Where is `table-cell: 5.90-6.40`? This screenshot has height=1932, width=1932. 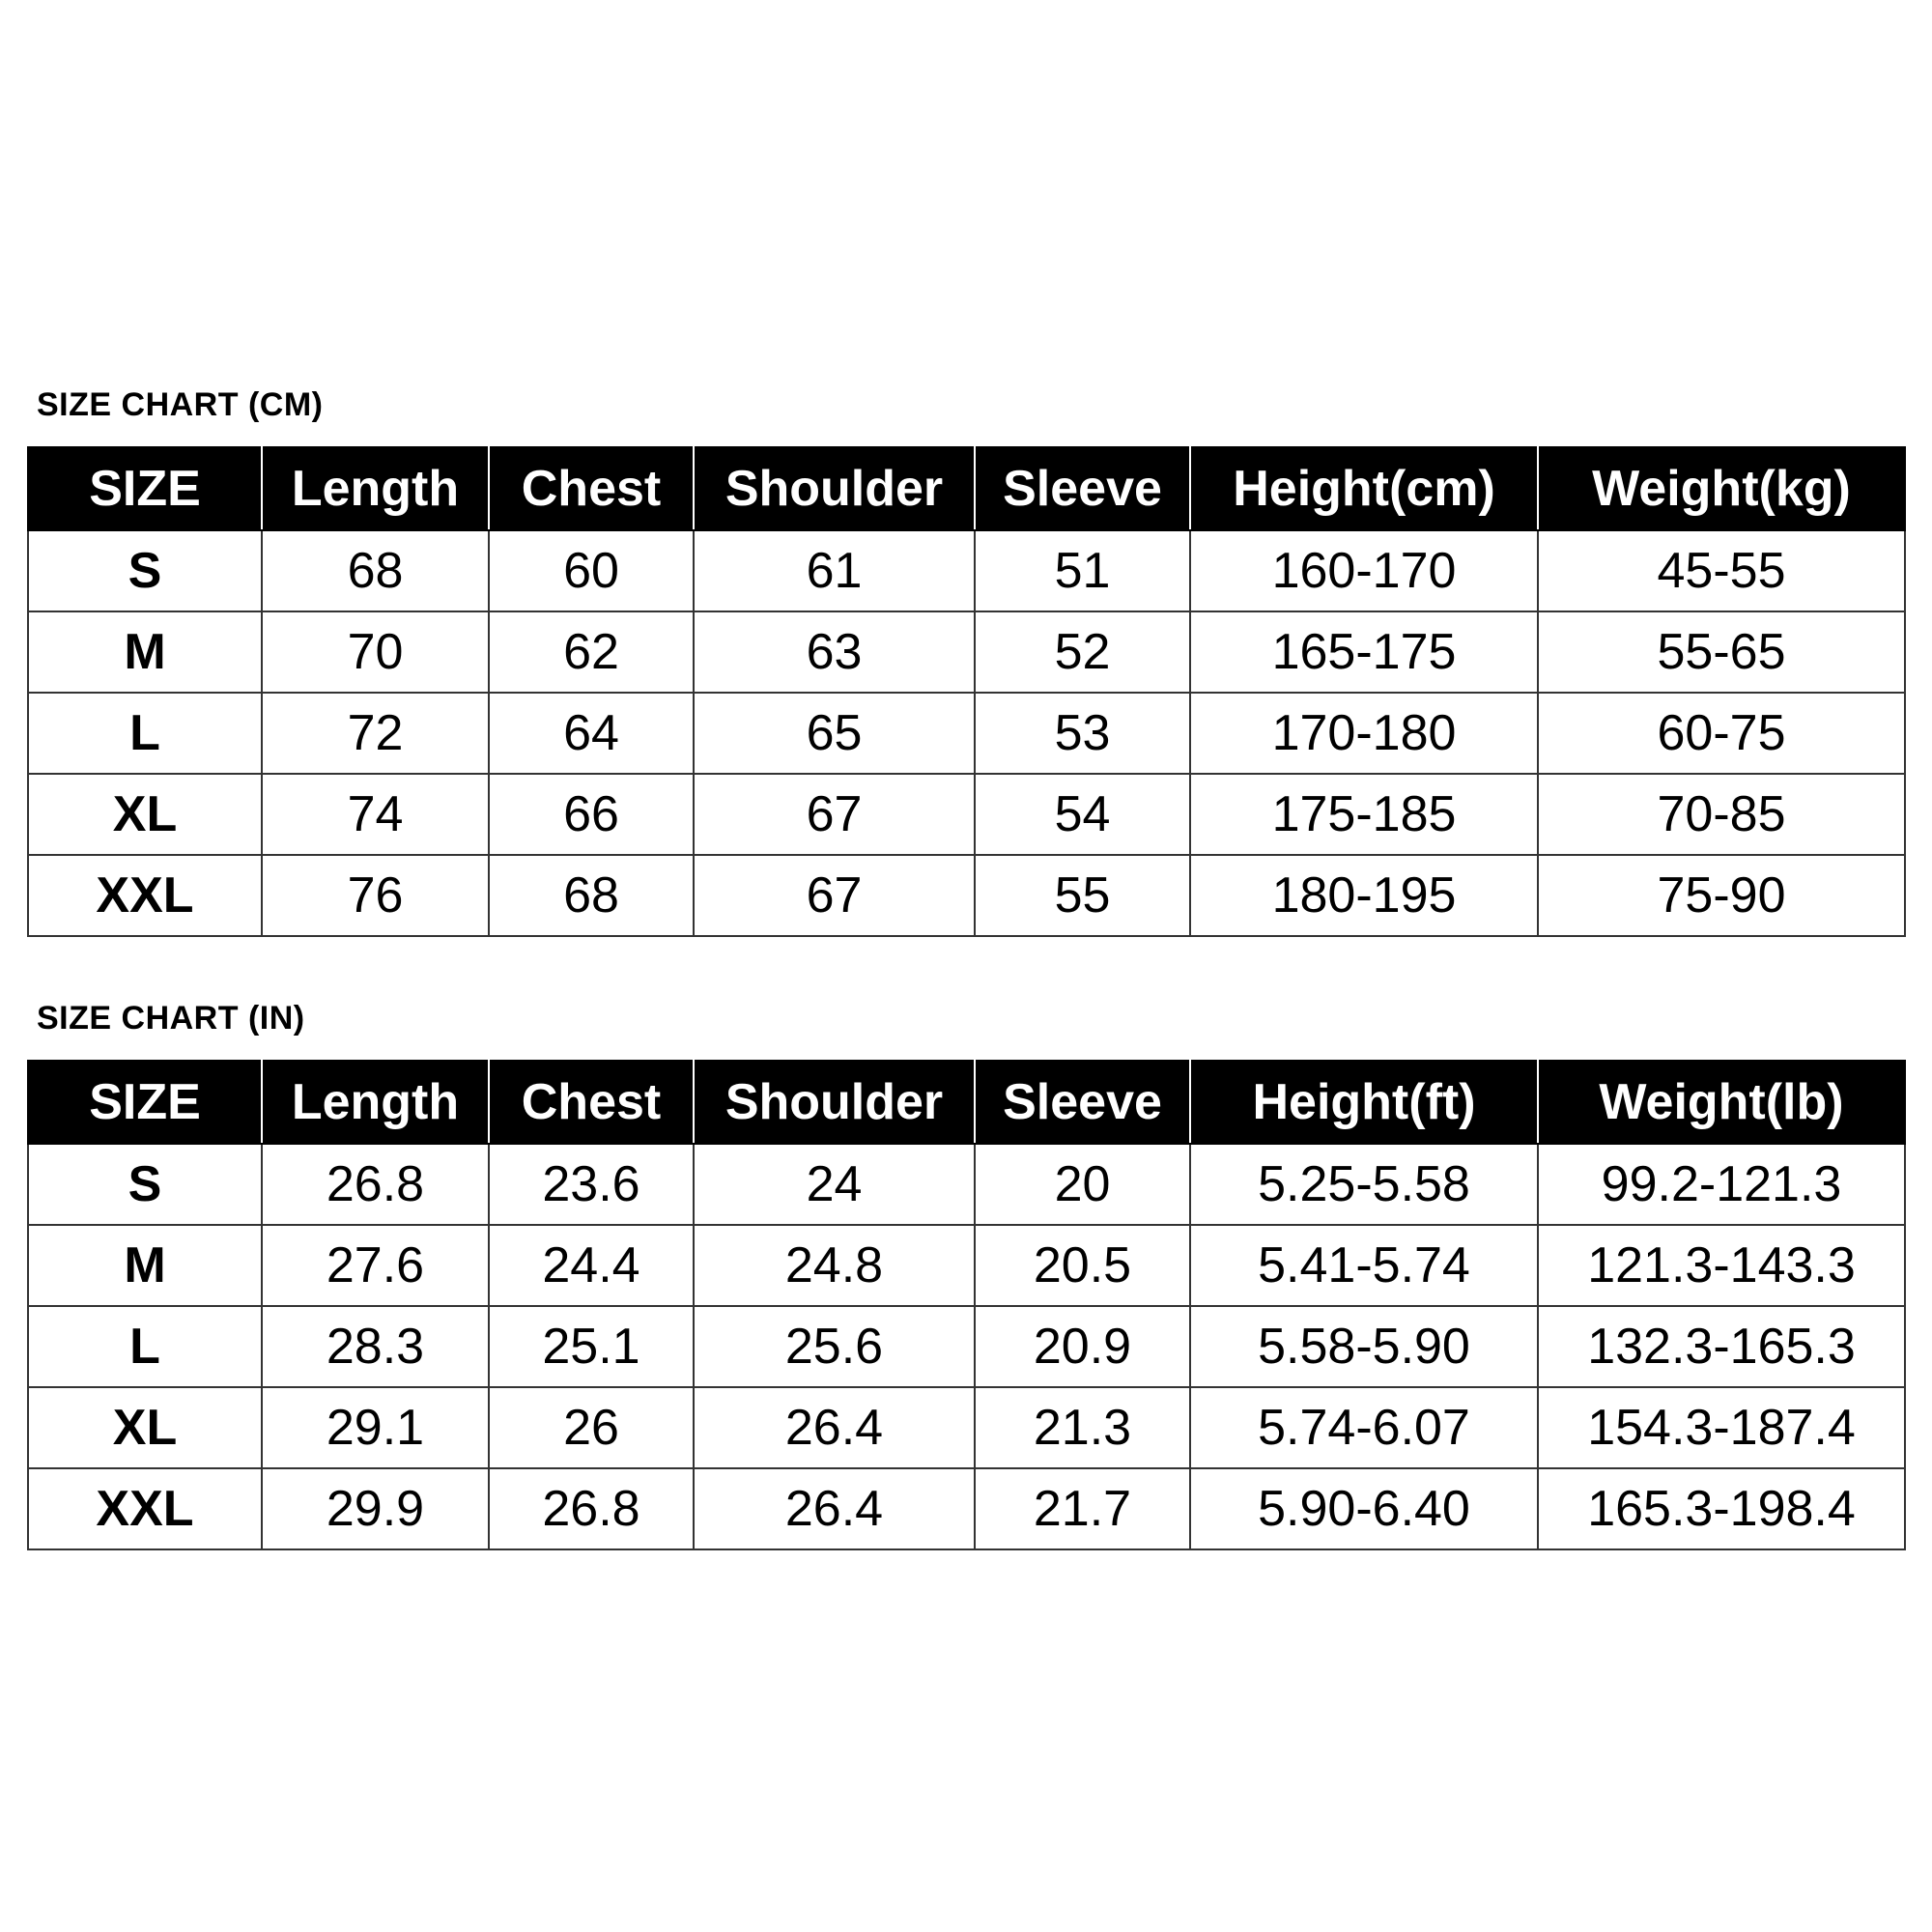
table-cell: 5.90-6.40 is located at coordinates (1364, 1508).